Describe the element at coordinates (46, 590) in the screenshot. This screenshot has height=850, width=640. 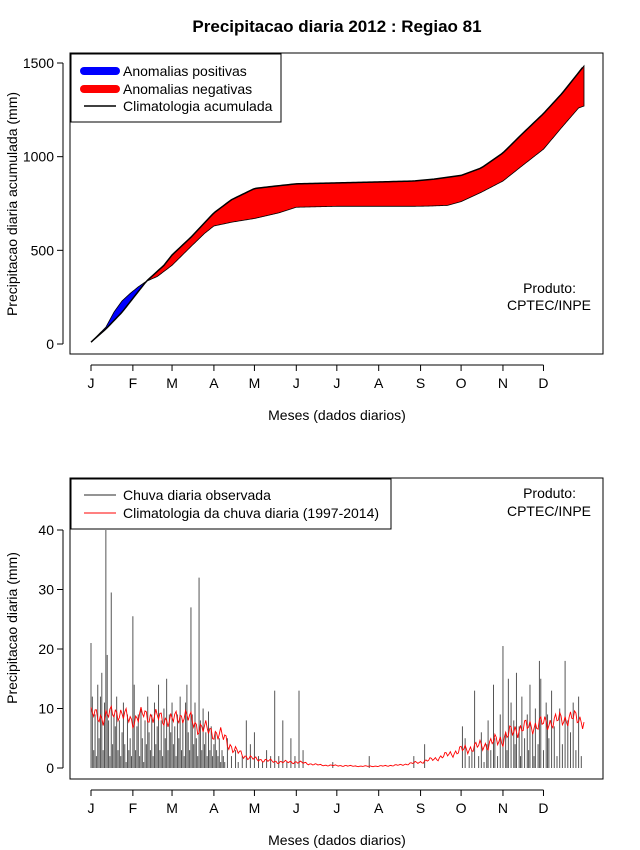
I see `daily-y-tick-label: 30` at that location.